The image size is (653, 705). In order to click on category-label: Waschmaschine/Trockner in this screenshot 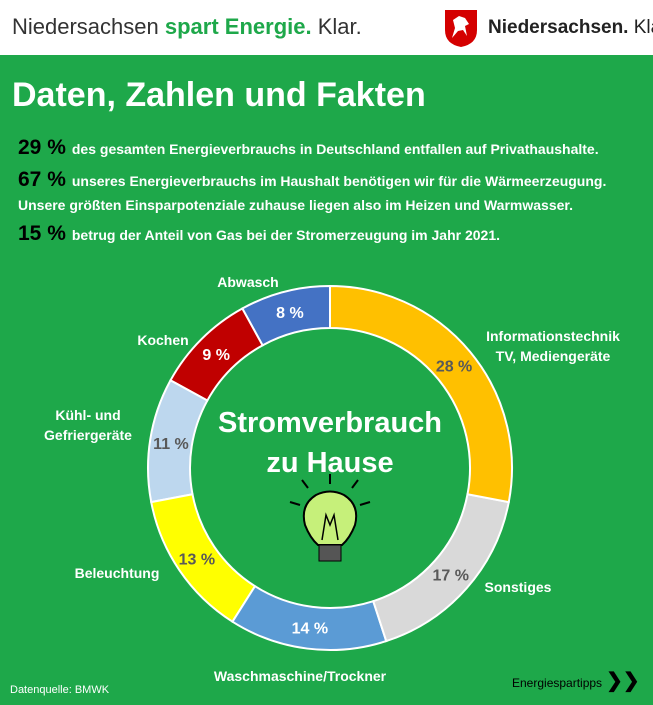, I will do `click(300, 676)`.